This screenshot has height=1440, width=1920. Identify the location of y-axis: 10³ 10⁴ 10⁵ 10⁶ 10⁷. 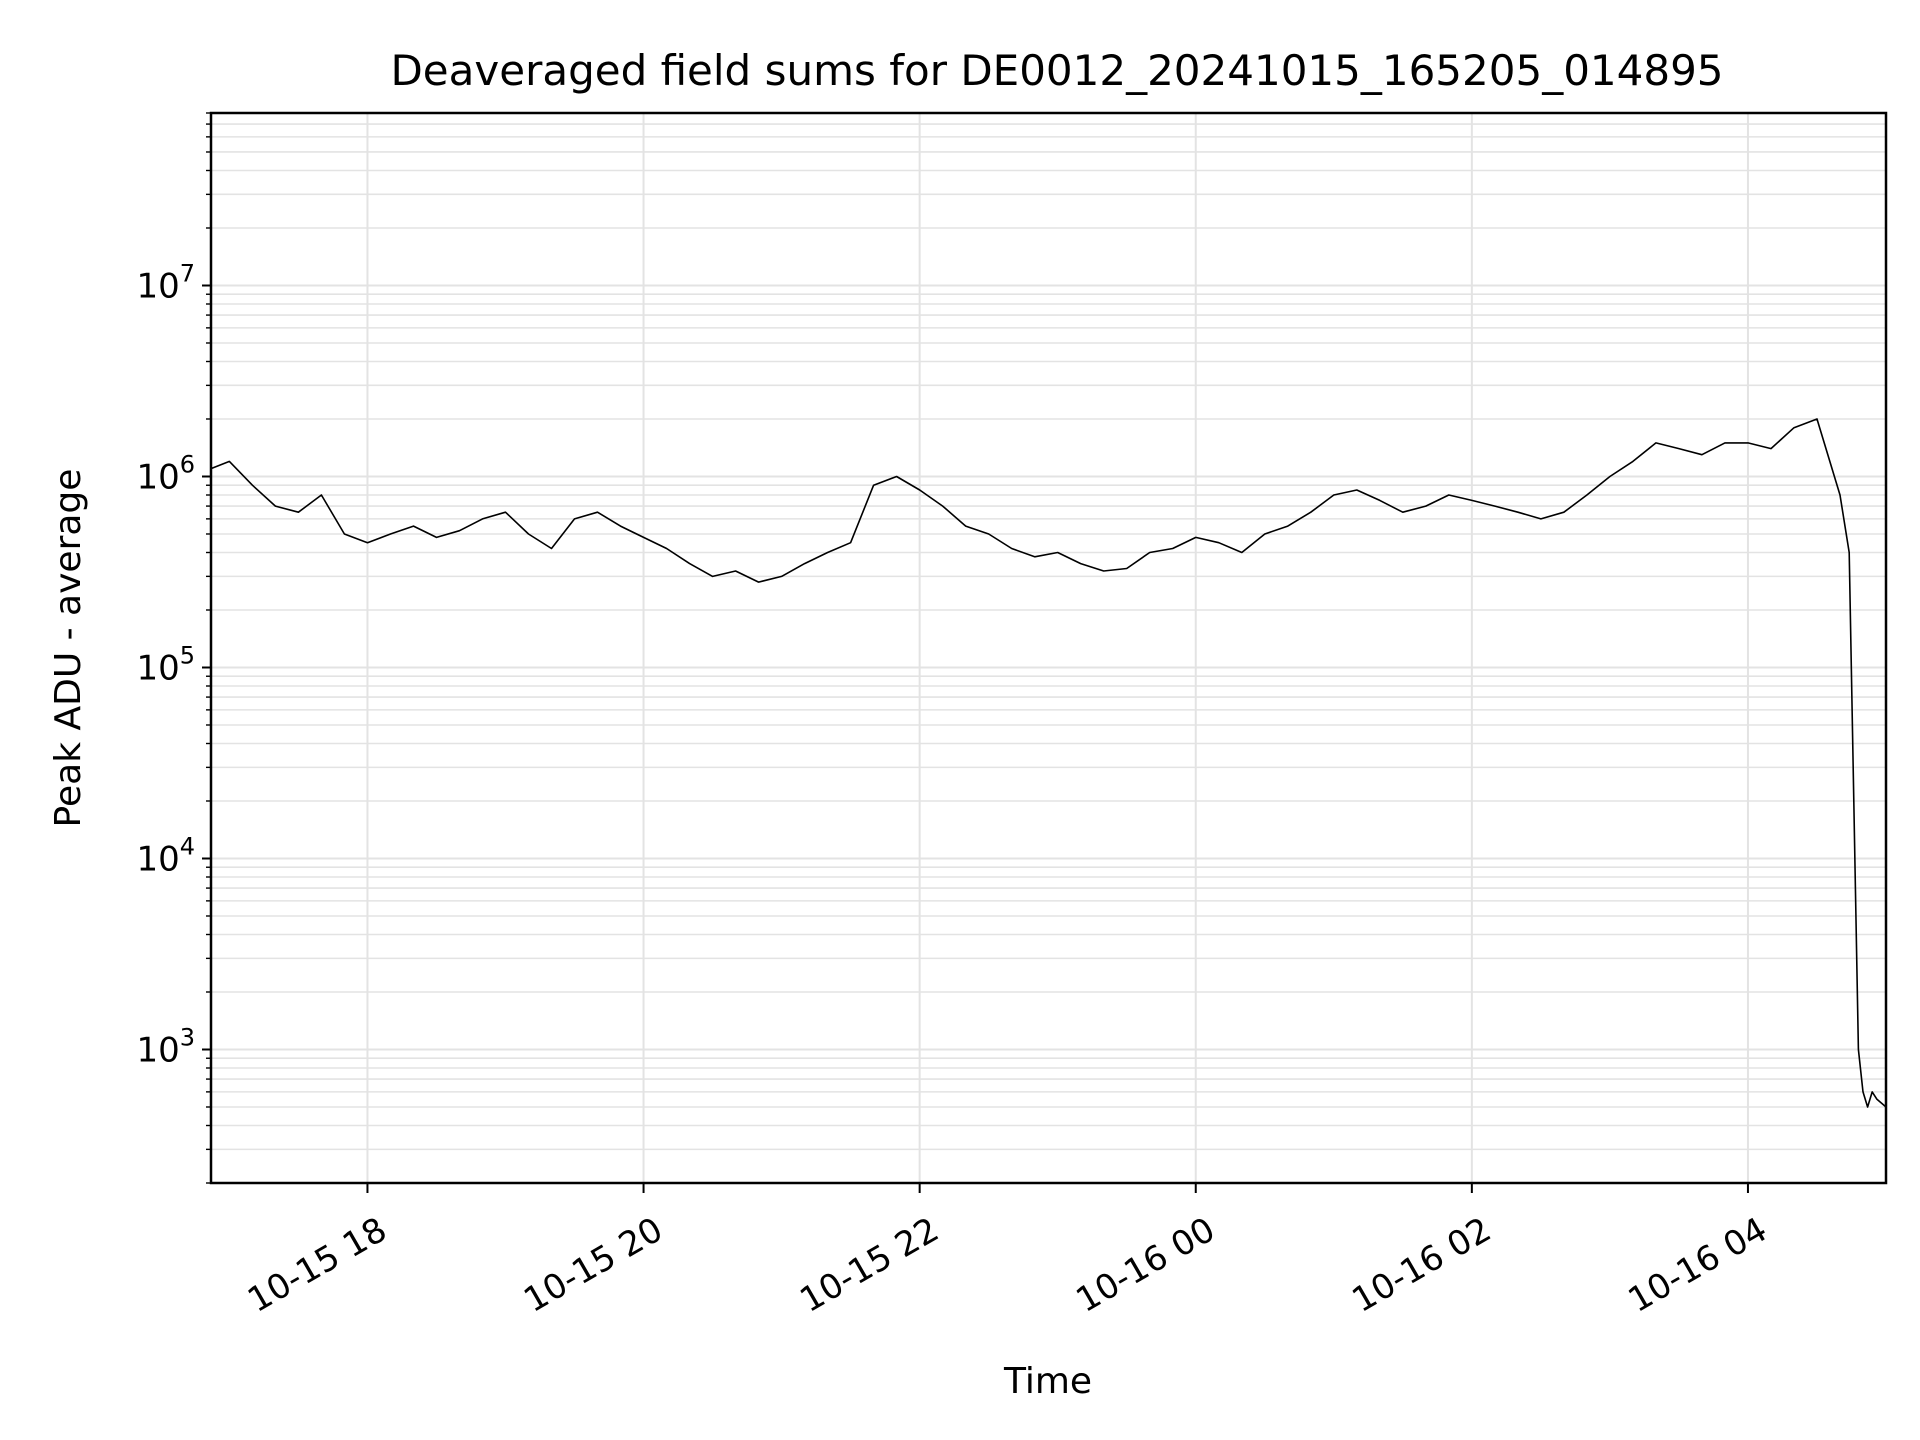
(173, 648).